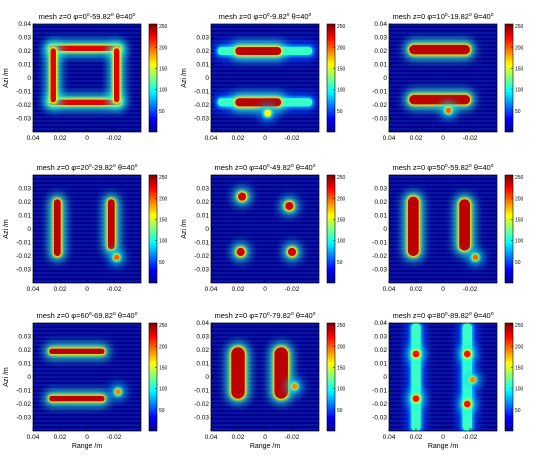 The height and width of the screenshot is (468, 553). Describe the element at coordinates (458, 315) in the screenshot. I see `title-segment: -89.82` at that location.